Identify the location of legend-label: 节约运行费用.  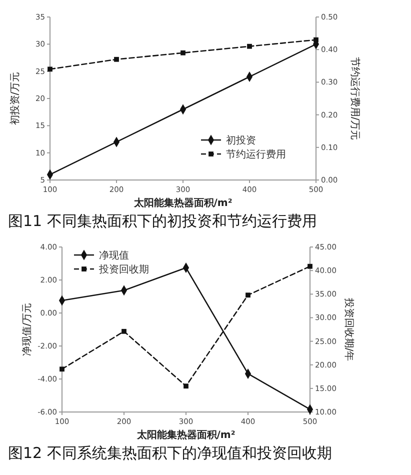
(256, 154).